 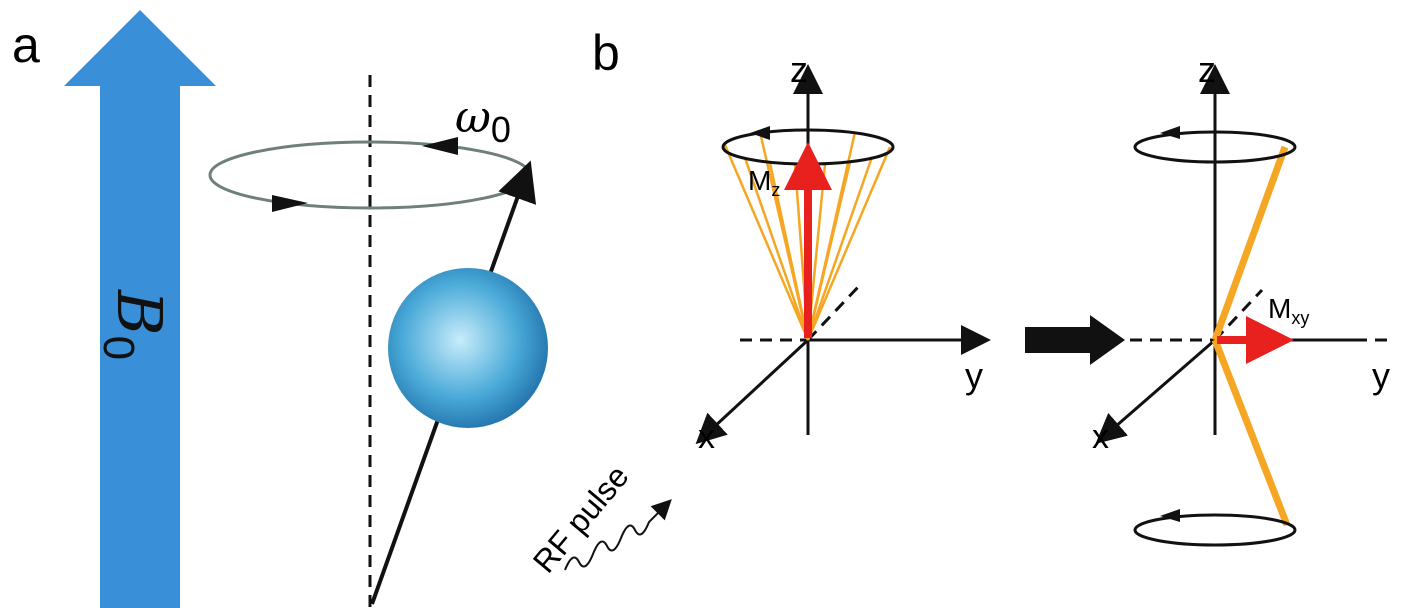 What do you see at coordinates (473, 117) in the screenshot?
I see `precession-symbol: ω` at bounding box center [473, 117].